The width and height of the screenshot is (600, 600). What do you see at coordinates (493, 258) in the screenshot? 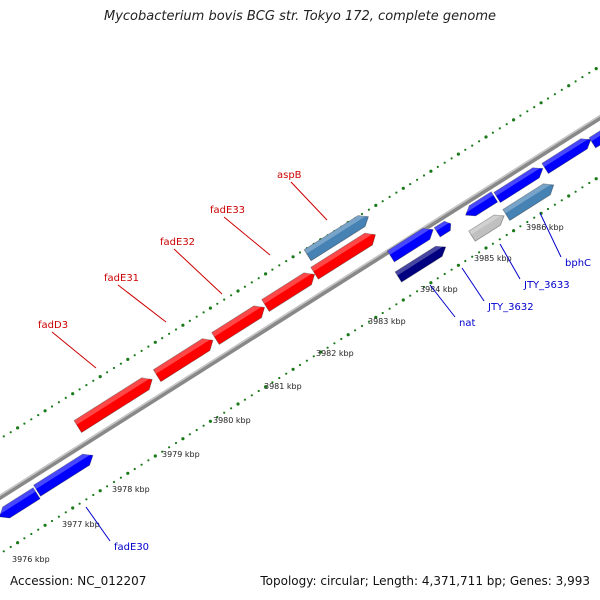
I see `kbp-tick-label: 3985 kbp` at bounding box center [493, 258].